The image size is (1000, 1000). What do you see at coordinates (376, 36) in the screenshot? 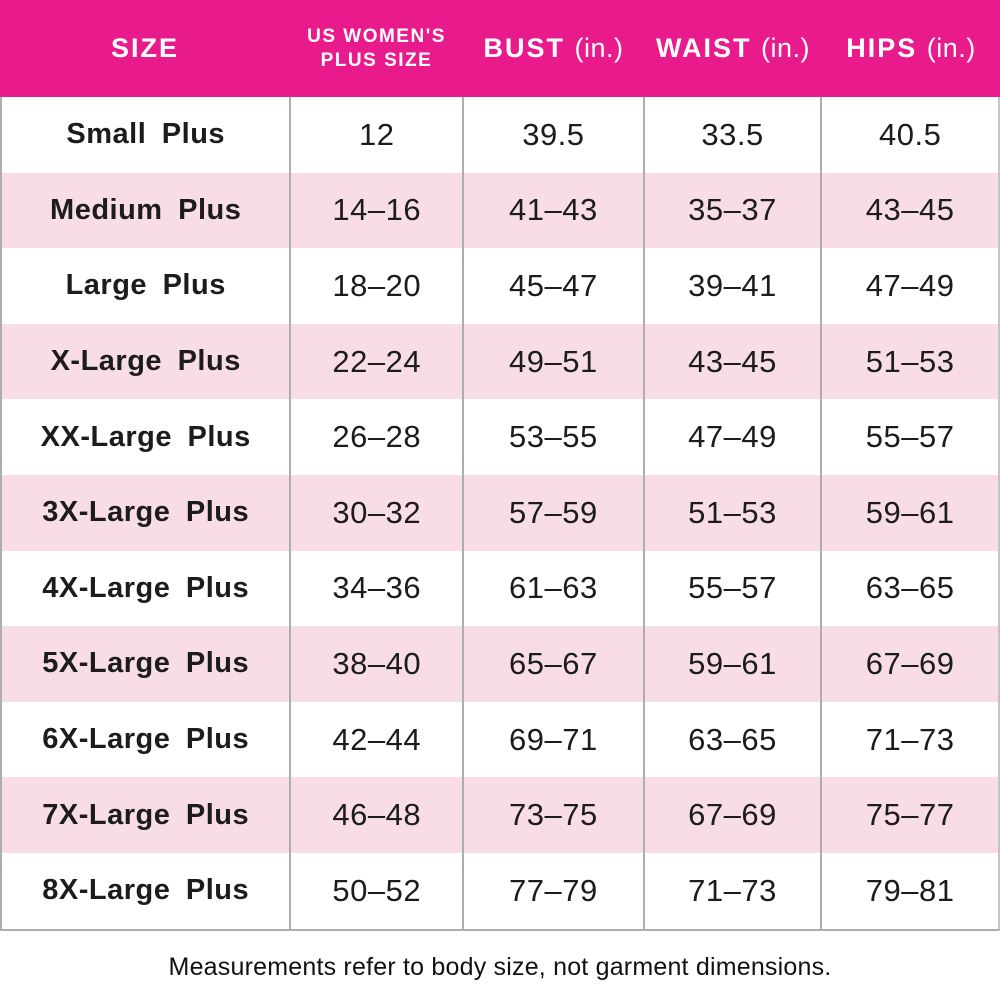
I see `header-us-plus-size-line1: US WOMEN'S` at bounding box center [376, 36].